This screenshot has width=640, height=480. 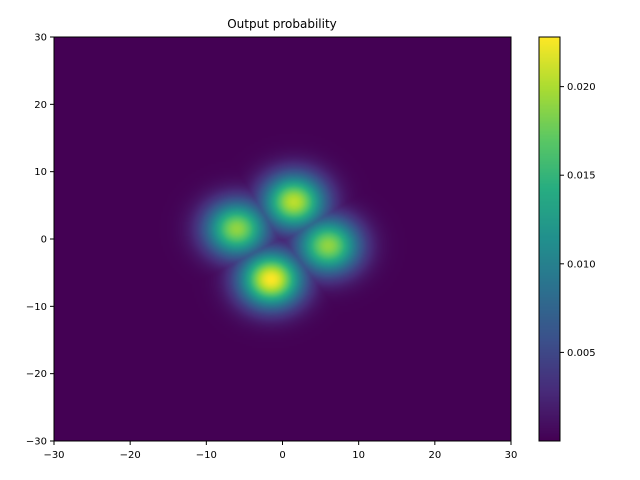 What do you see at coordinates (282, 455) in the screenshot?
I see `x-tick-label: 0` at bounding box center [282, 455].